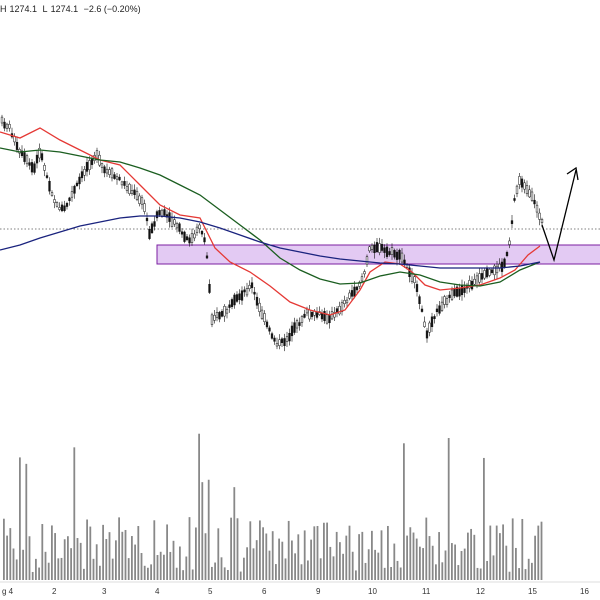 This screenshot has width=600, height=600. I want to click on x-tick-label: g 4, so click(8, 591).